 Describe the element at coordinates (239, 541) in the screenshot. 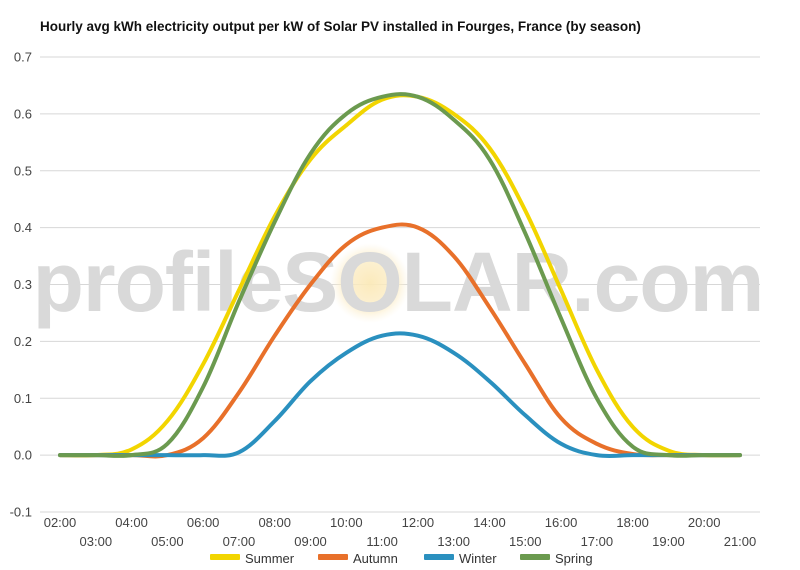

I see `x-tick-label: 07:00` at that location.